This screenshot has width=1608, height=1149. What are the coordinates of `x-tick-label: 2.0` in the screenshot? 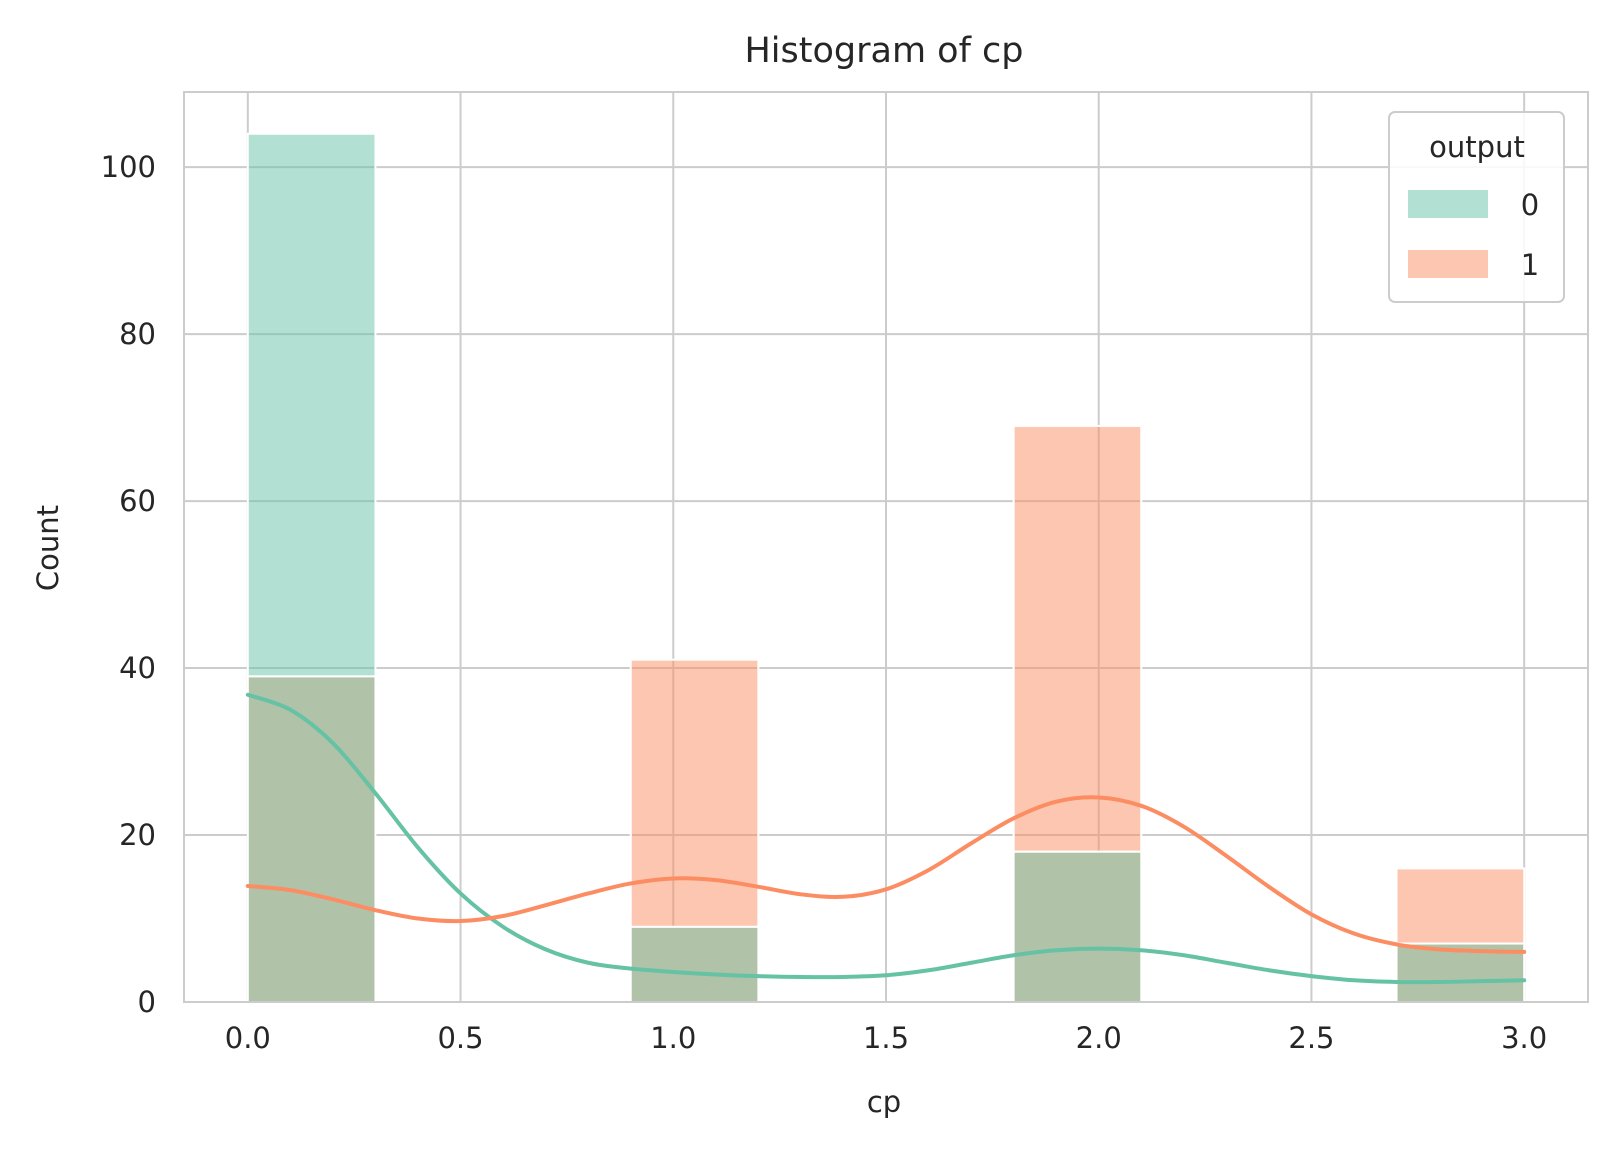 It's located at (1099, 1038).